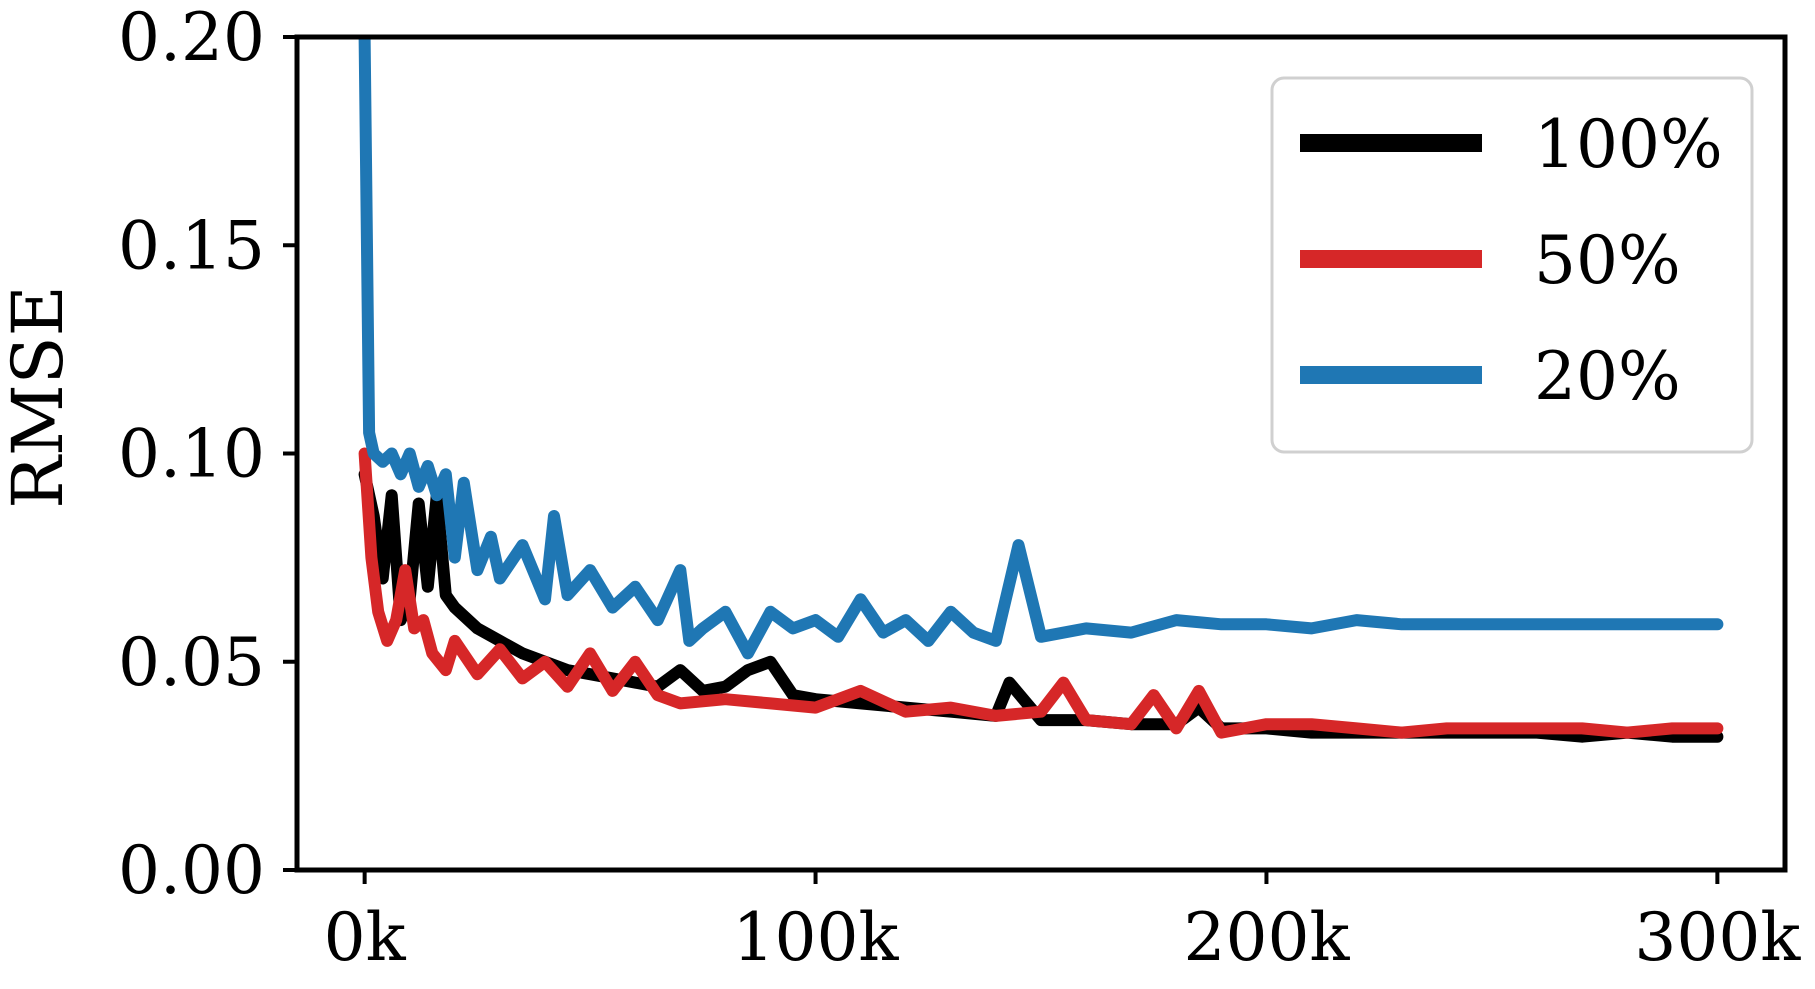  I want to click on legend-box, so click(1512, 265).